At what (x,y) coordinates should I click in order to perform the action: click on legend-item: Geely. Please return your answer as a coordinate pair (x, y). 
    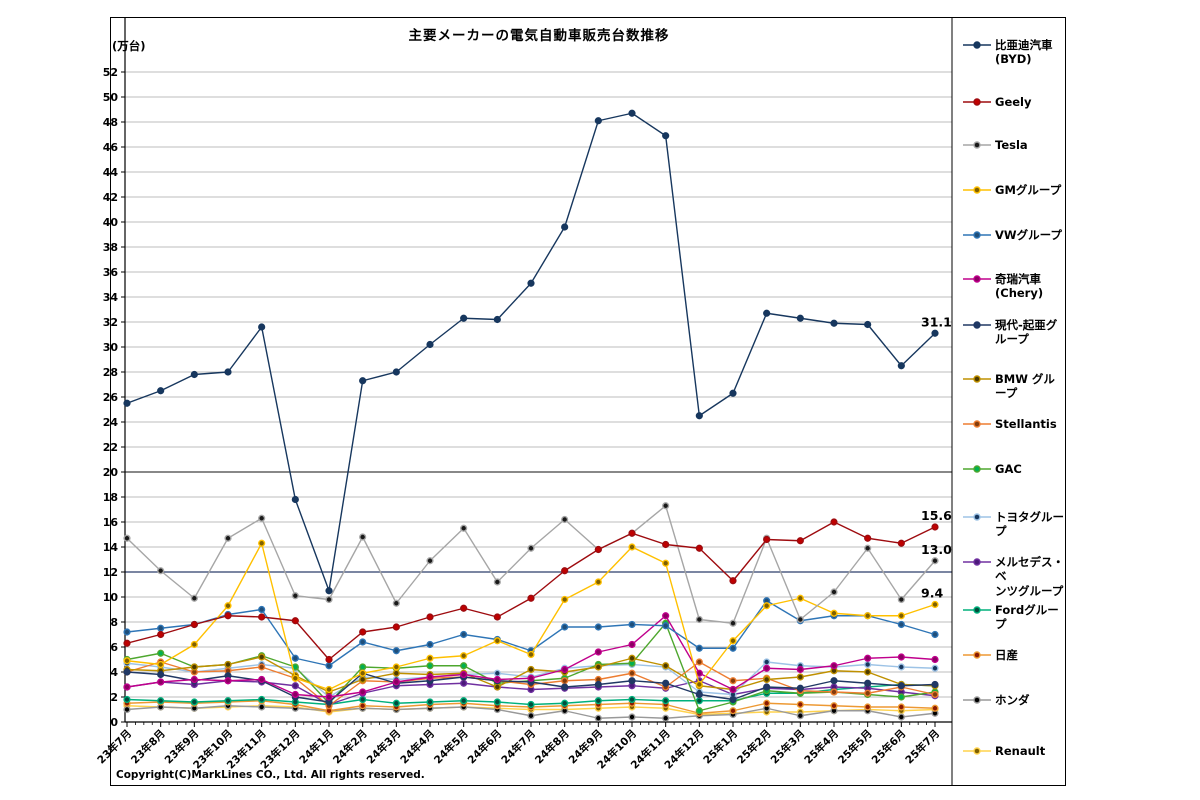
    Looking at the image, I should click on (996, 102).